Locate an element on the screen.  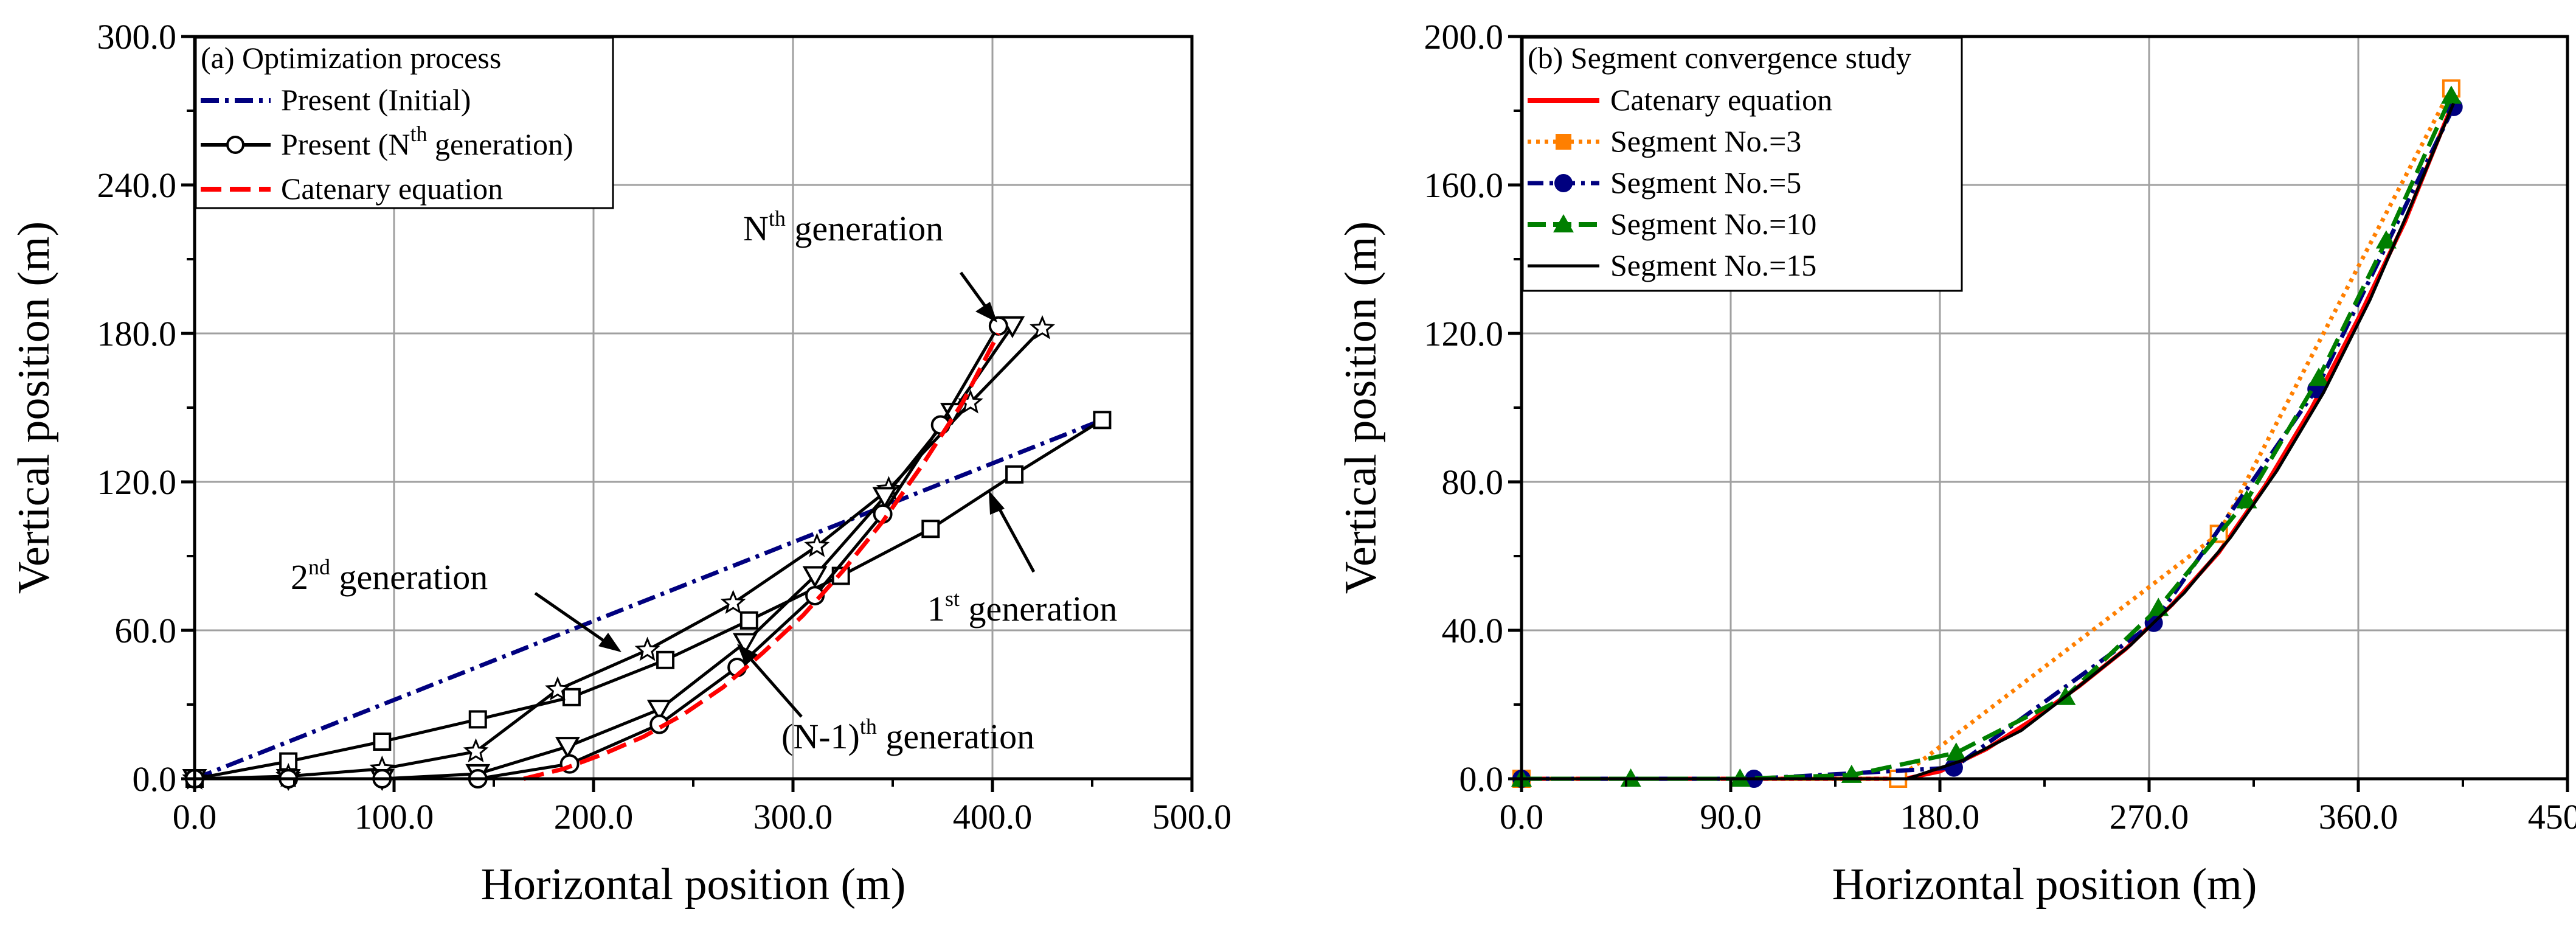
legend-label-initial: Present (Initial) is located at coordinates (376, 100).